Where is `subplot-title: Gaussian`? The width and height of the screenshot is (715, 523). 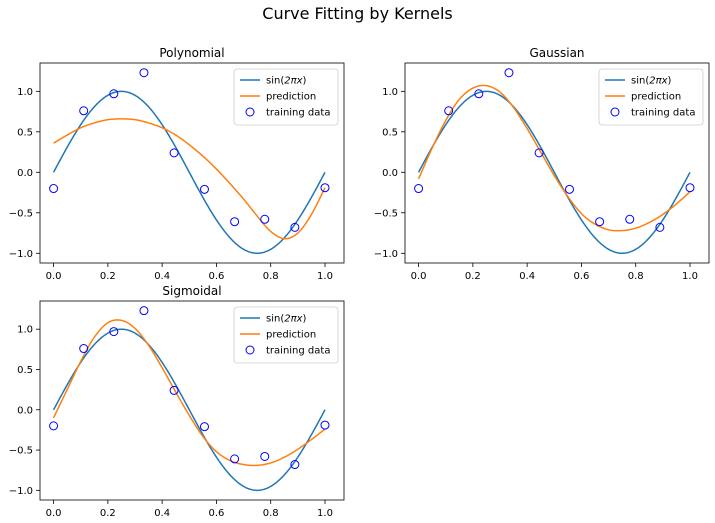 subplot-title: Gaussian is located at coordinates (556, 53).